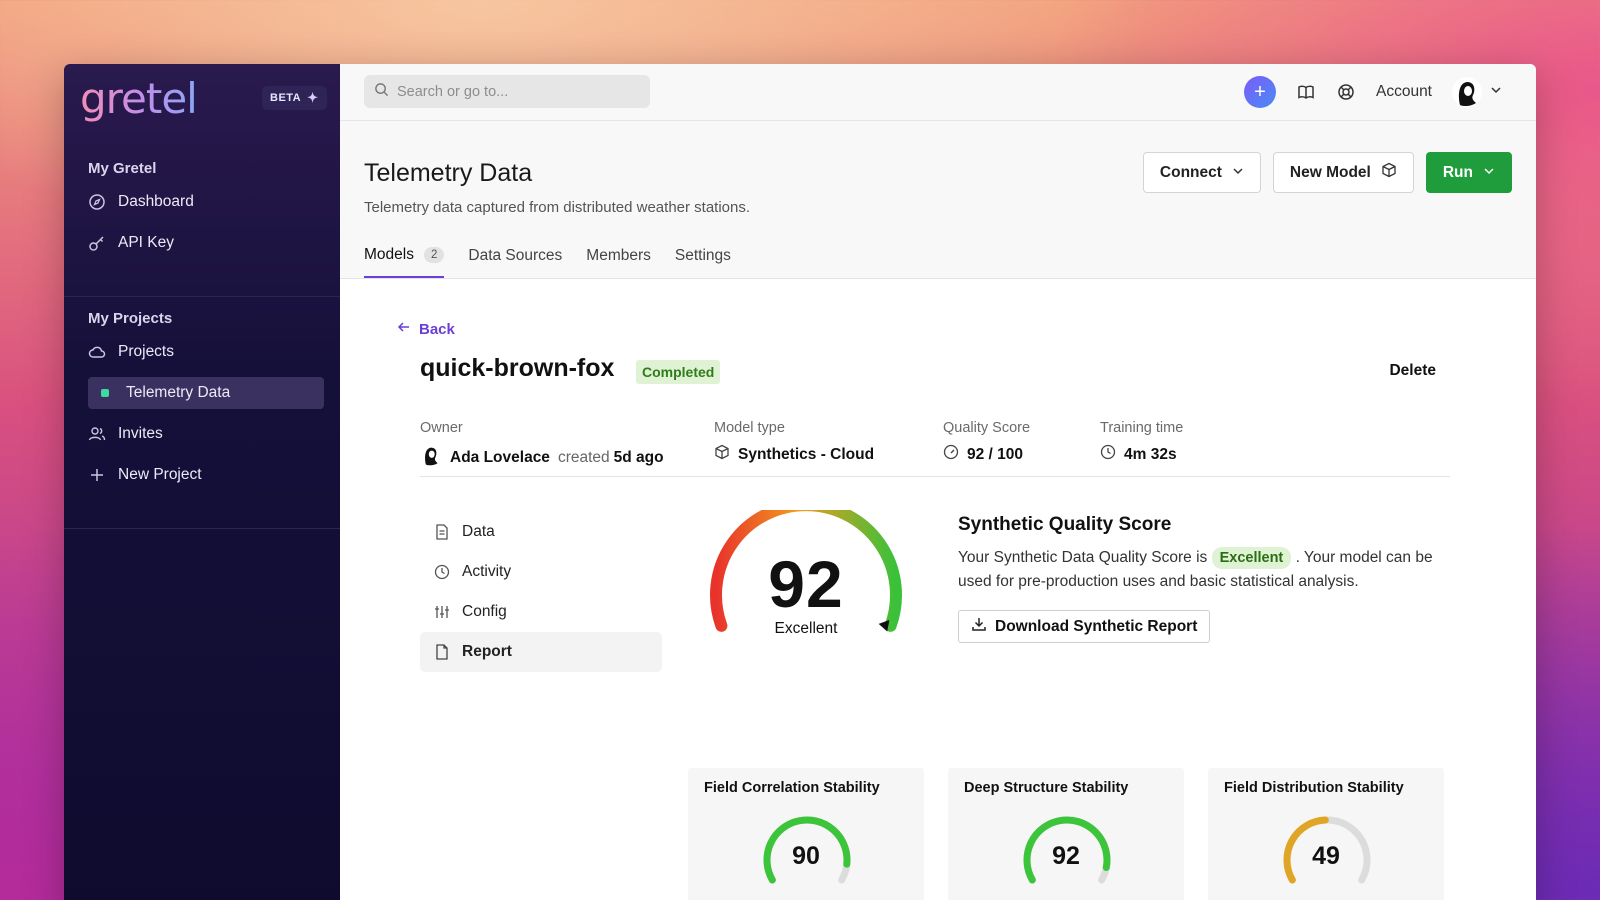 The image size is (1600, 900). Describe the element at coordinates (97, 475) in the screenshot. I see `plus-icon` at that location.